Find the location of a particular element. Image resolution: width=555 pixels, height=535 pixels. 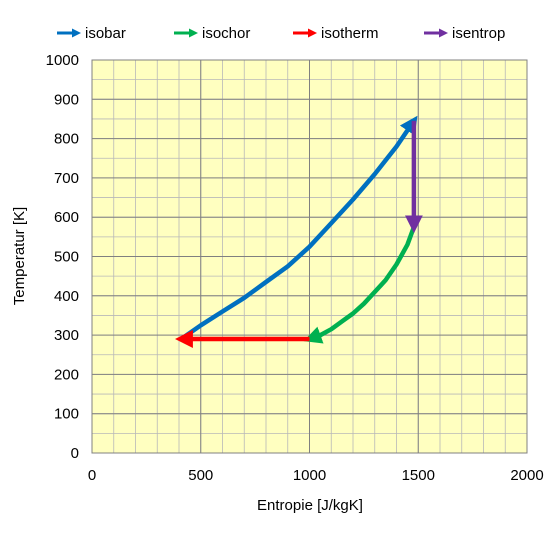

y-tick-label: 100 is located at coordinates (66, 414).